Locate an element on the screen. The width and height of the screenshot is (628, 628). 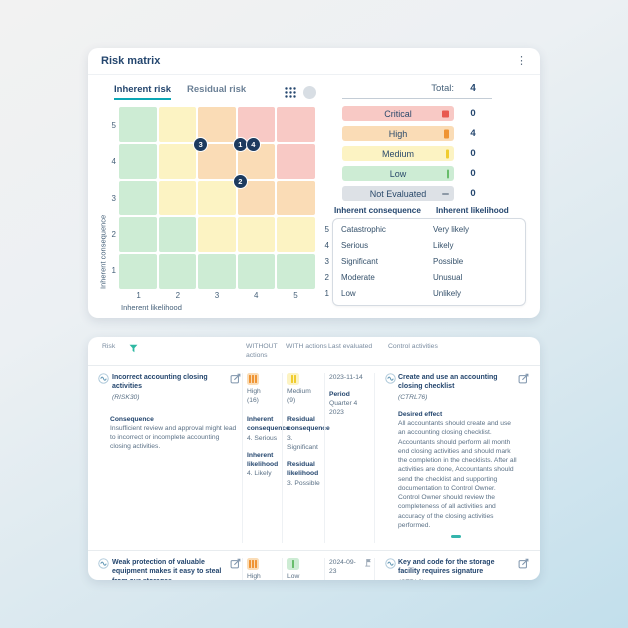
total-label: Total: is located at coordinates (442, 88).